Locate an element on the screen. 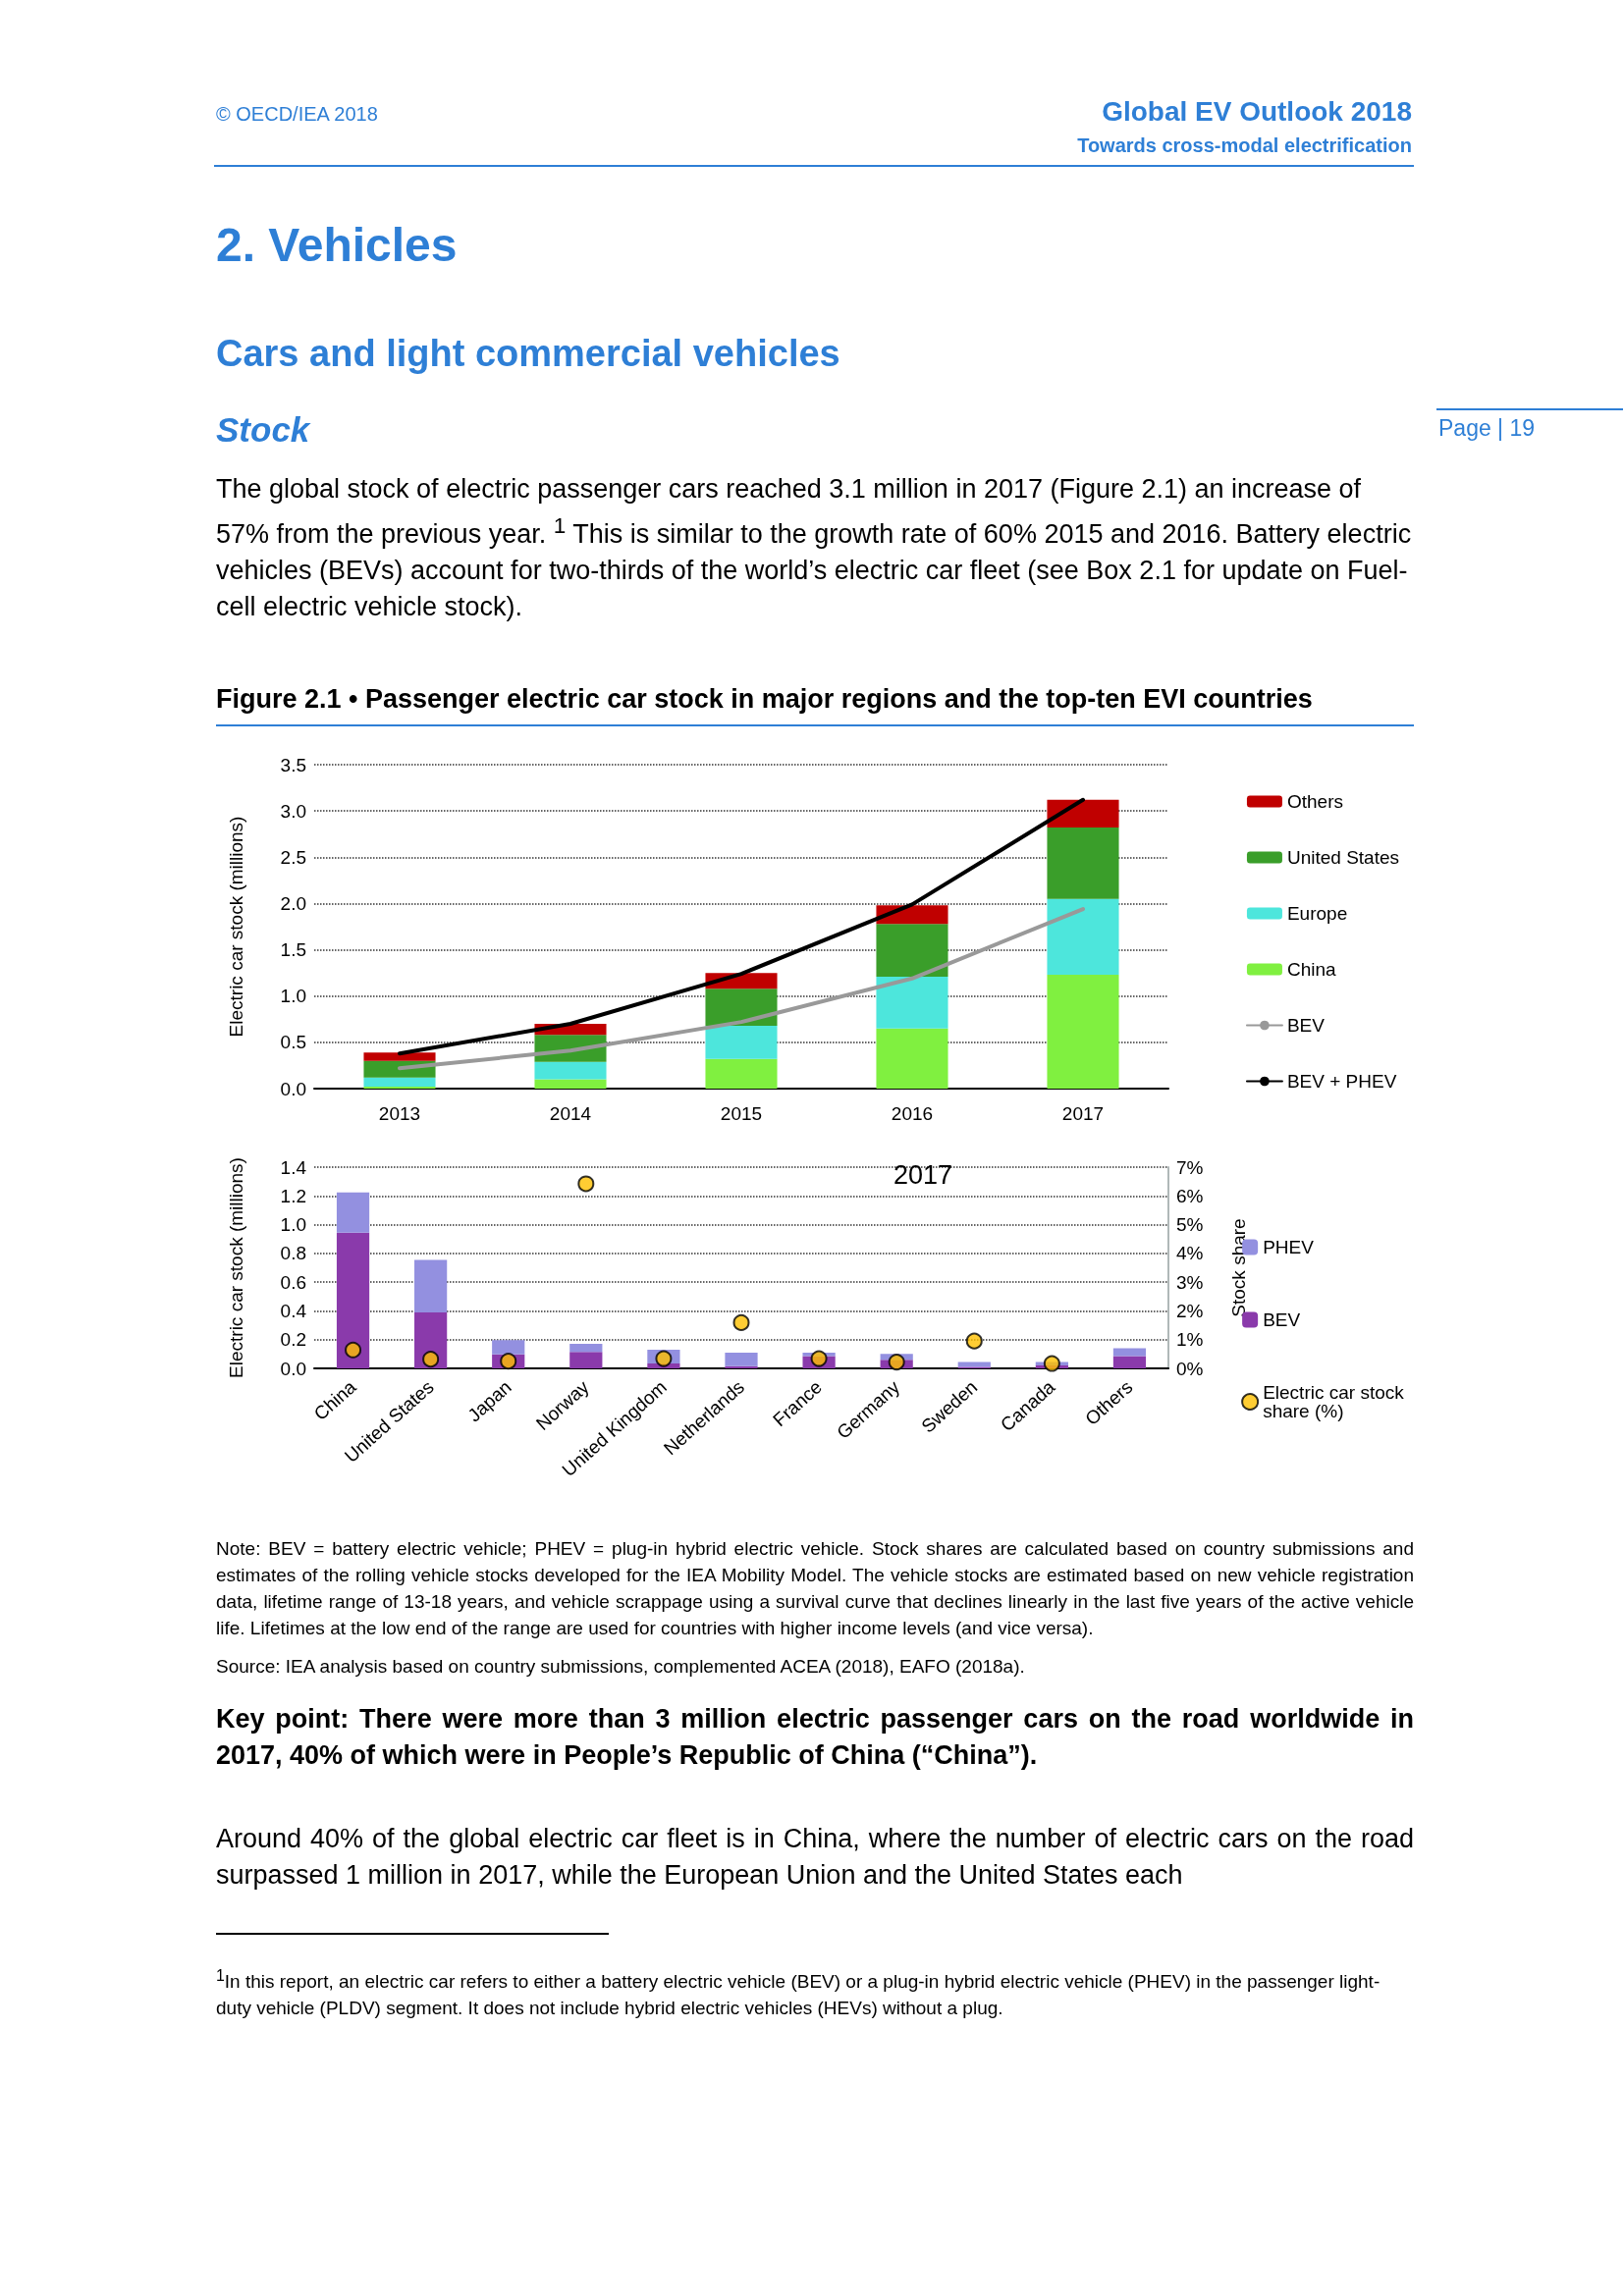 The width and height of the screenshot is (1624, 2296). y-tick-label: 2.0 is located at coordinates (293, 903).